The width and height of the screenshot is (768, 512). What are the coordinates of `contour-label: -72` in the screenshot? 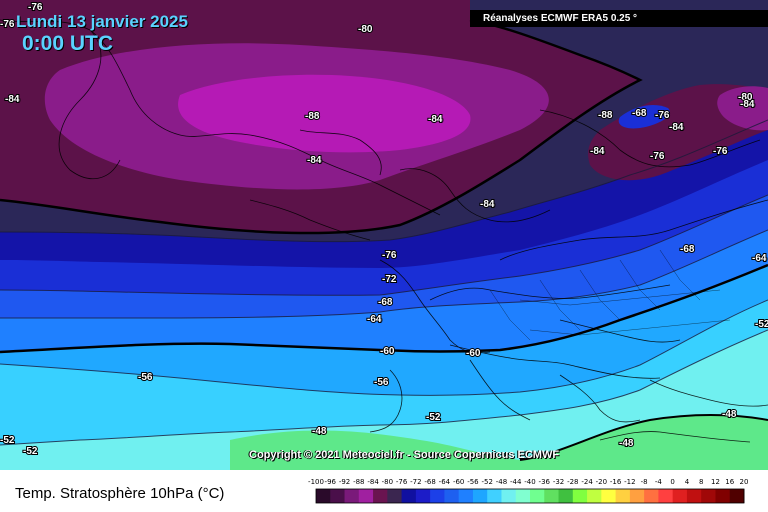 It's located at (389, 279).